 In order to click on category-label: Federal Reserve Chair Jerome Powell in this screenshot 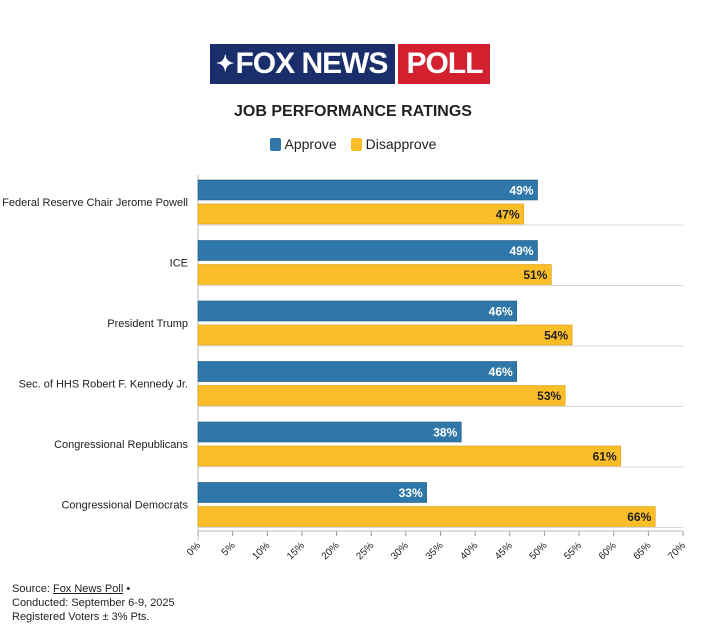, I will do `click(95, 203)`.